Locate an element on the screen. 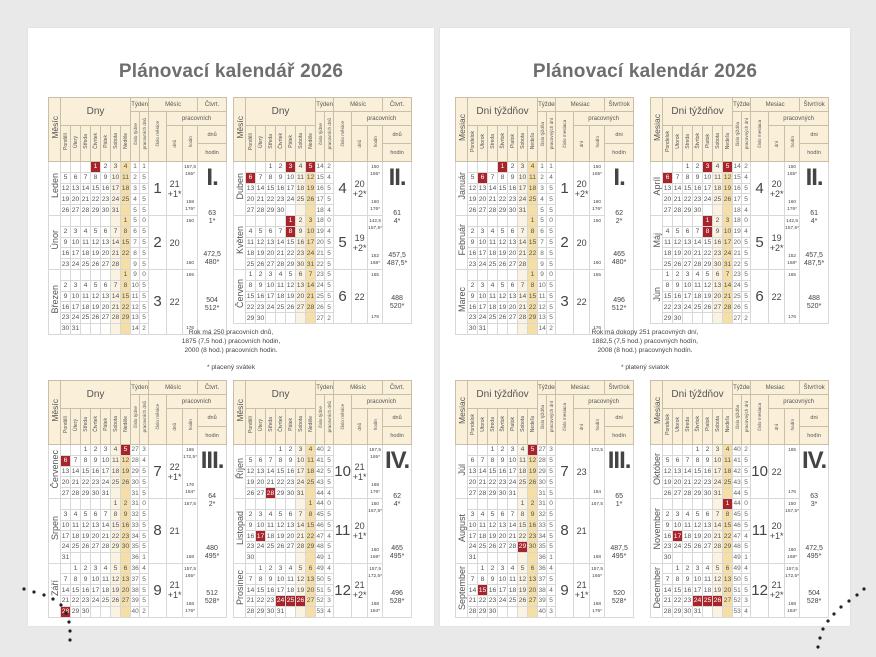 This screenshot has height=657, width=876. week-number: 29 is located at coordinates (542, 471).